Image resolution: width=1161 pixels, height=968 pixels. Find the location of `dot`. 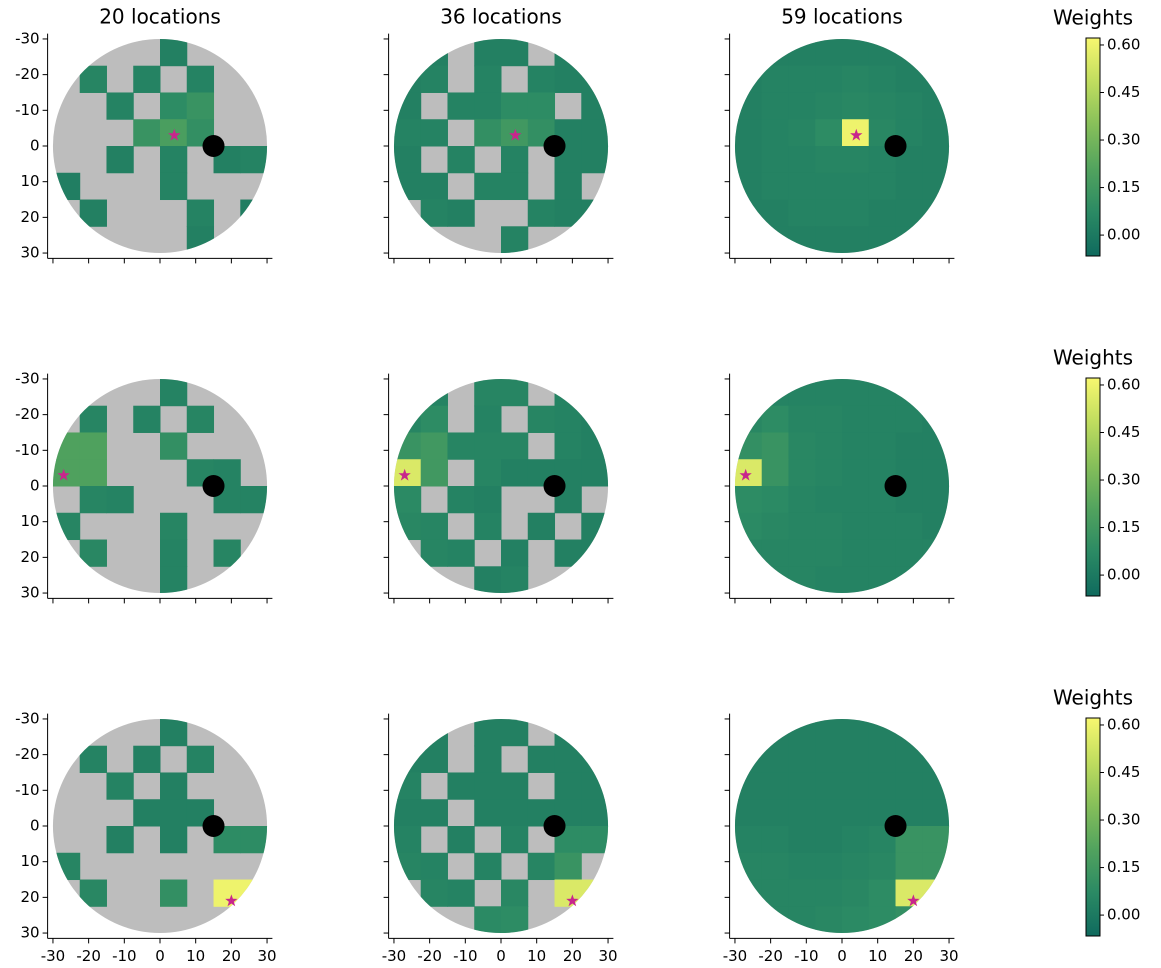

dot is located at coordinates (554, 146).